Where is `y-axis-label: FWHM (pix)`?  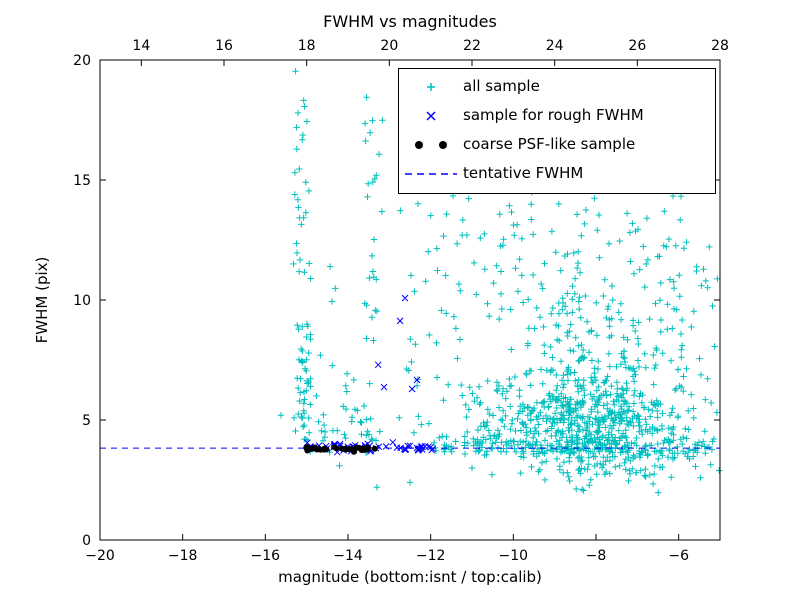
y-axis-label: FWHM (pix) is located at coordinates (42, 300).